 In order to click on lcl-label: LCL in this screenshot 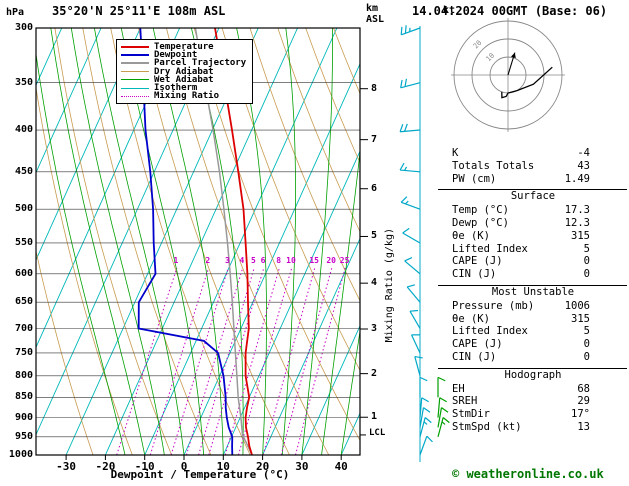, I will do `click(377, 433)`.